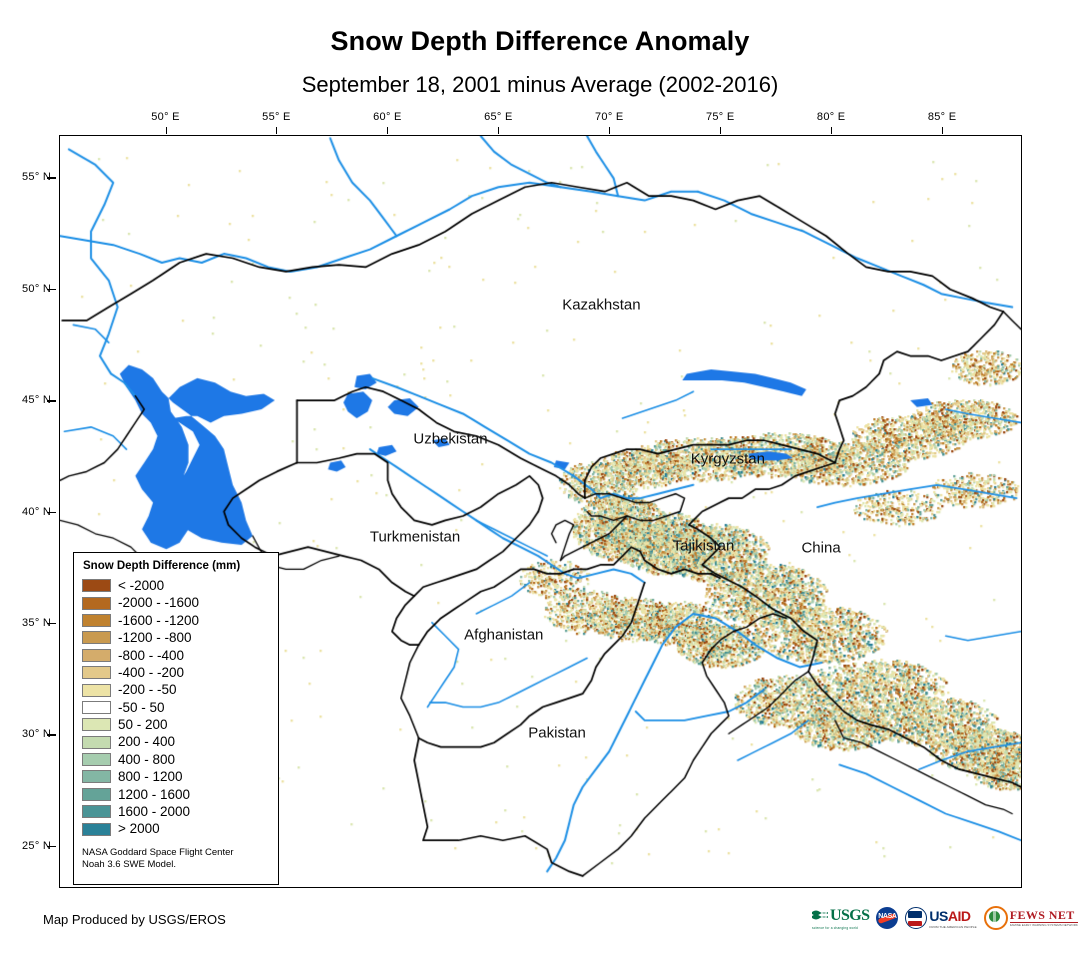 Image resolution: width=1080 pixels, height=960 pixels. I want to click on fewsnet-wordmark: FEWS NET, so click(1043, 916).